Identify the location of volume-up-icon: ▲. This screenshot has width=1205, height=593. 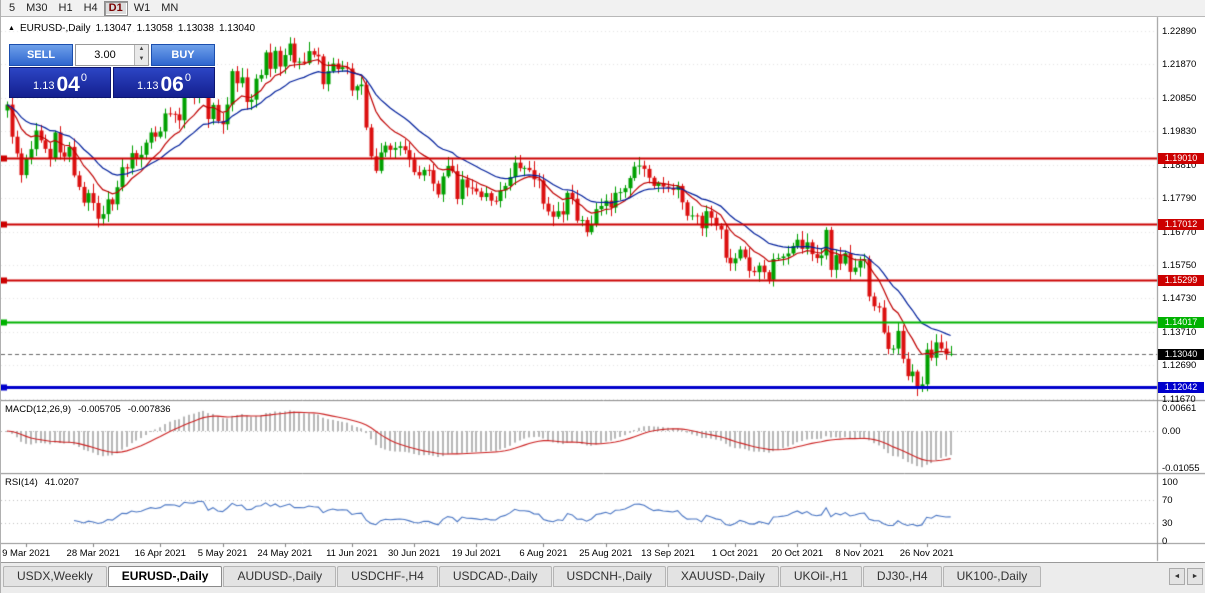
(141, 50).